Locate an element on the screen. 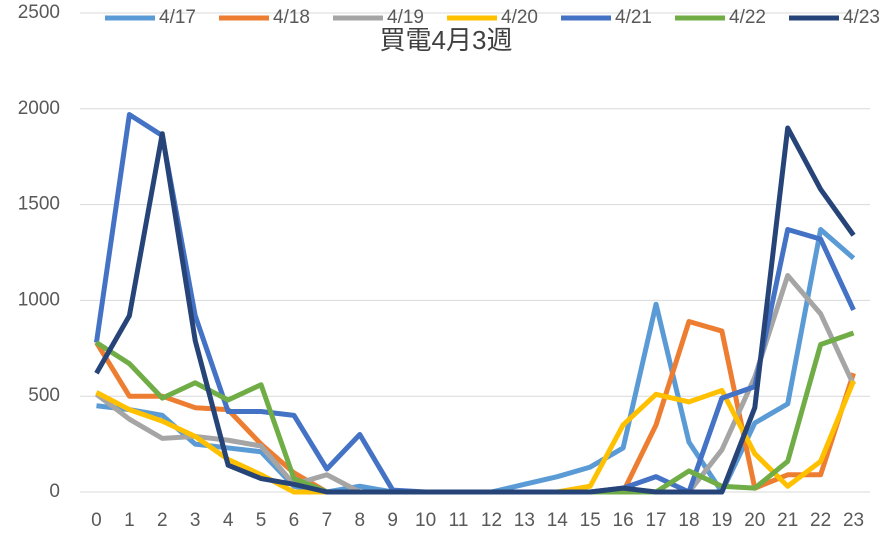 The height and width of the screenshot is (539, 893). x-tick-label: 19 is located at coordinates (721, 520).